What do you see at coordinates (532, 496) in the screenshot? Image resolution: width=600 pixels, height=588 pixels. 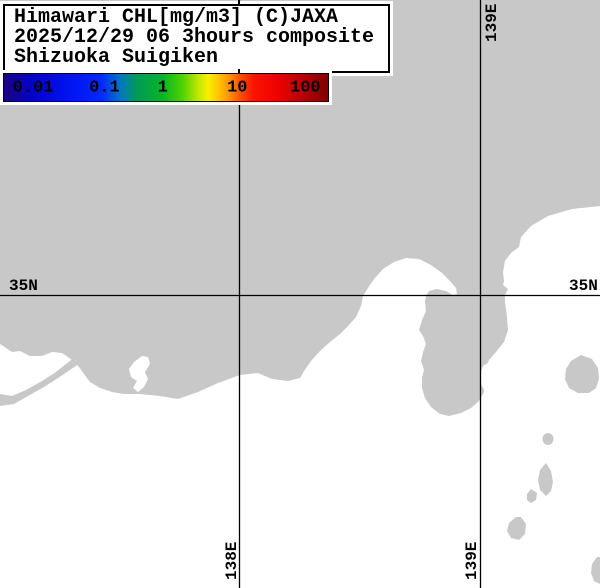 I see `island-shikinejima` at bounding box center [532, 496].